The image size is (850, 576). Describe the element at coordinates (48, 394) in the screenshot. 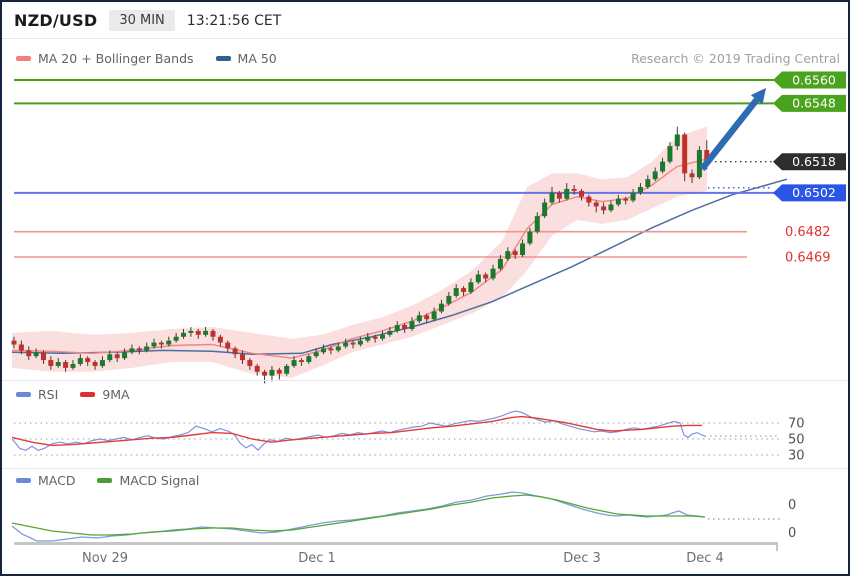

I see `rsi-label: RSI` at that location.